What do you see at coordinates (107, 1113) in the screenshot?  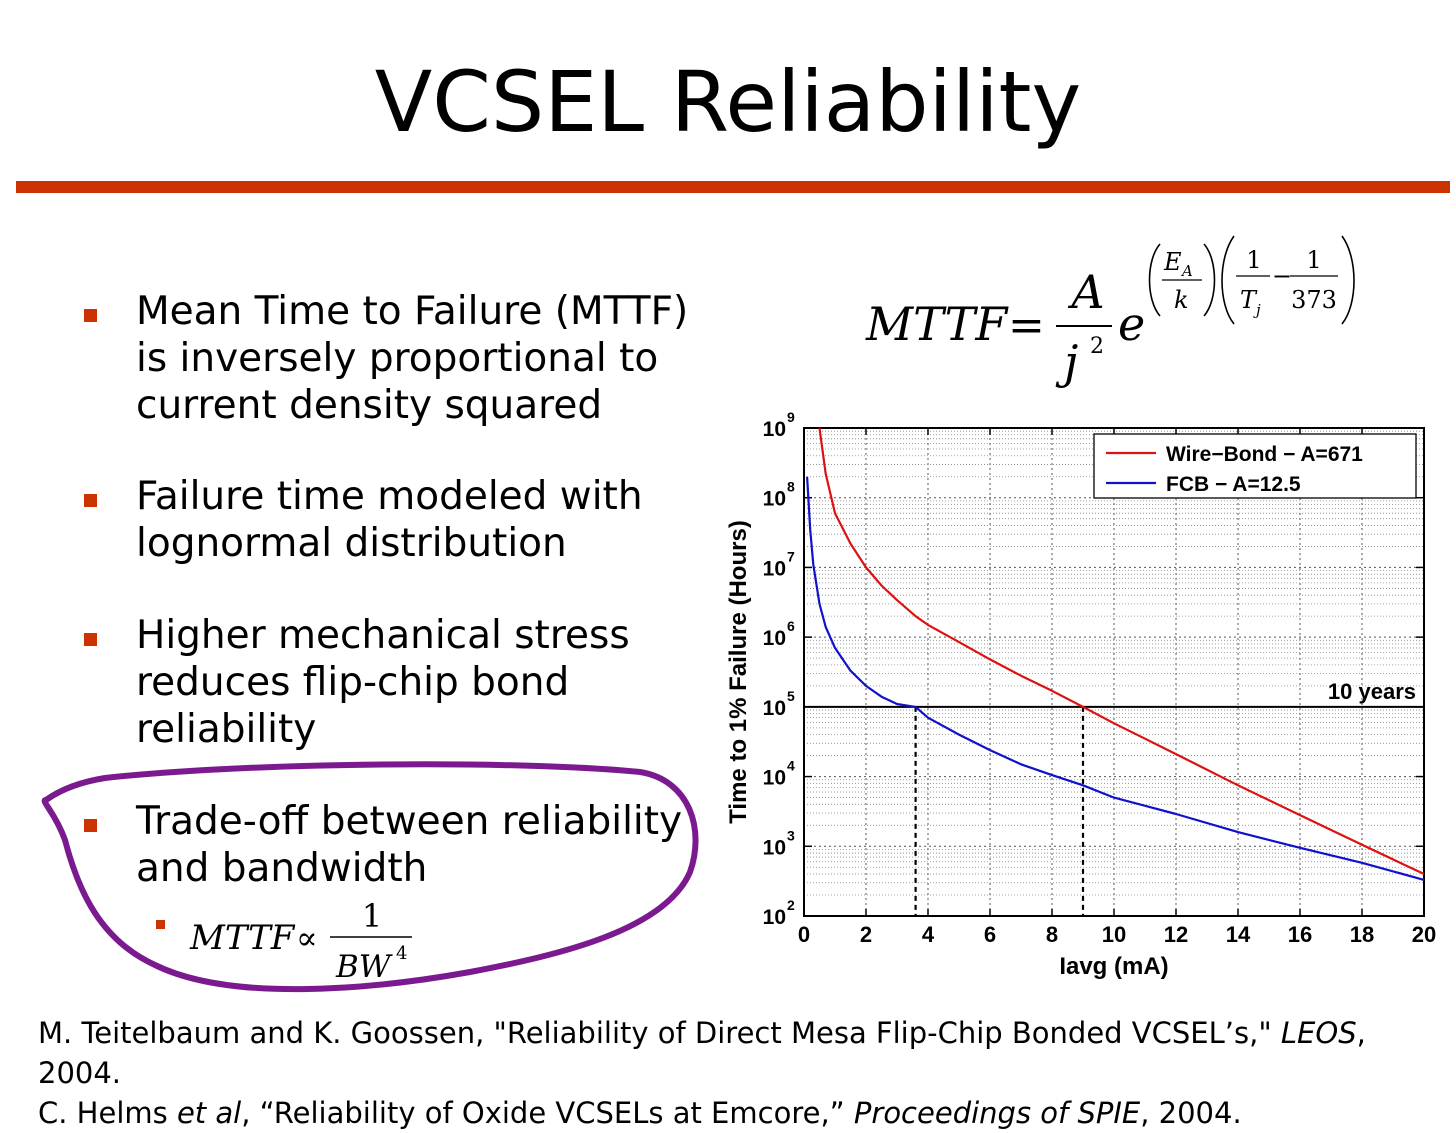 I see `ref-text: C. Helms` at bounding box center [107, 1113].